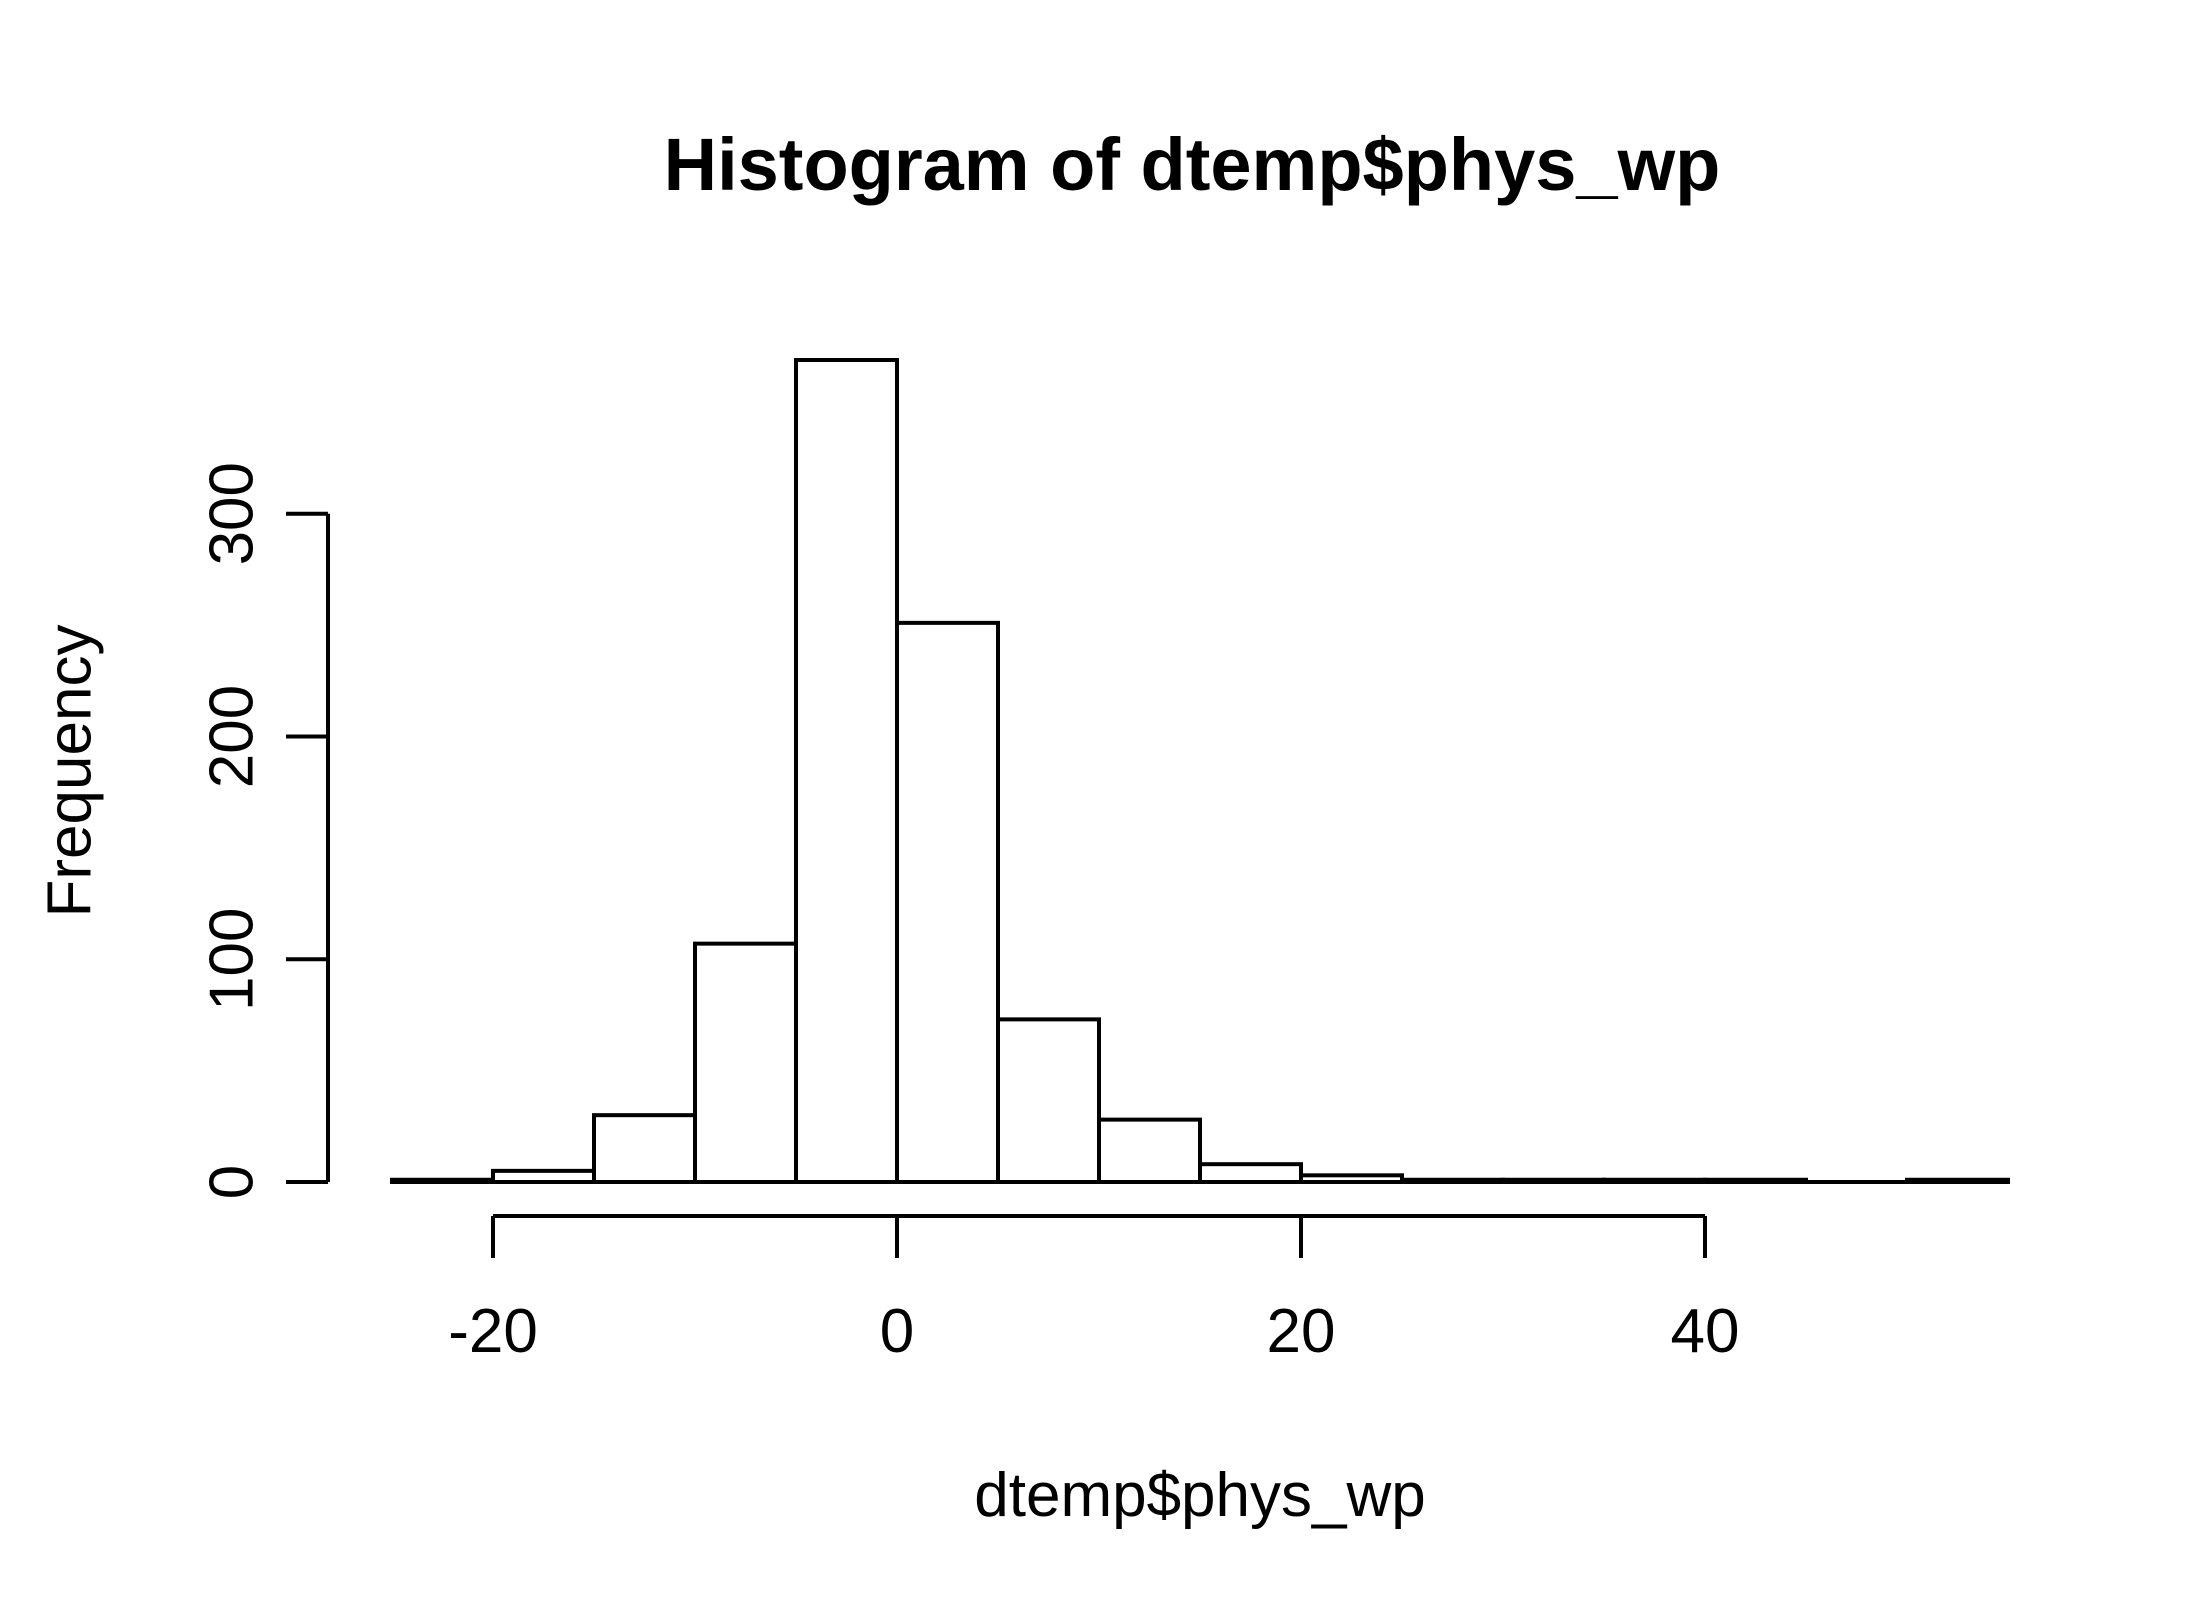 This screenshot has width=2200, height=1600. I want to click on x-tick-label: -20, so click(493, 1331).